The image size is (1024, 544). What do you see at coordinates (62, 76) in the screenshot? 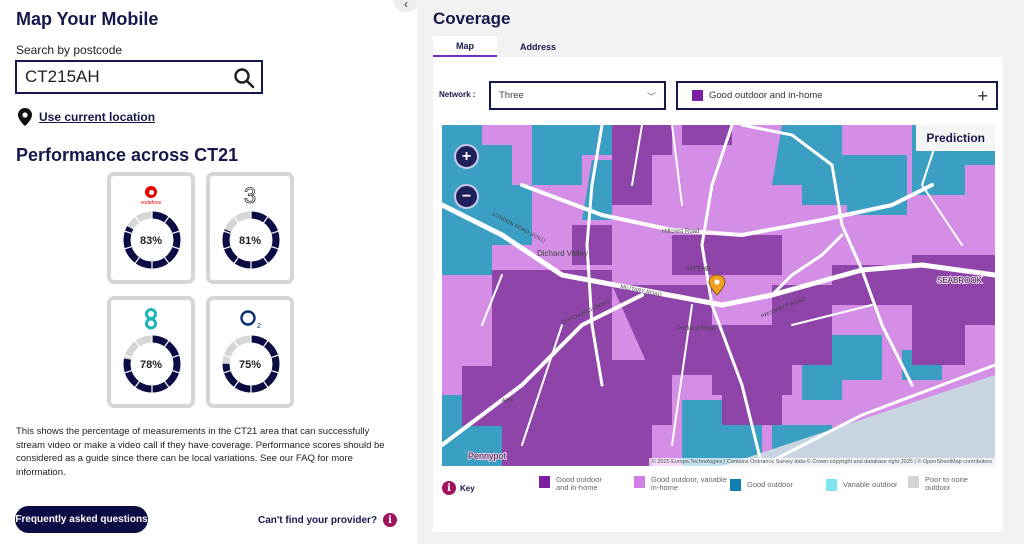
I see `search-value: CT215AH` at bounding box center [62, 76].